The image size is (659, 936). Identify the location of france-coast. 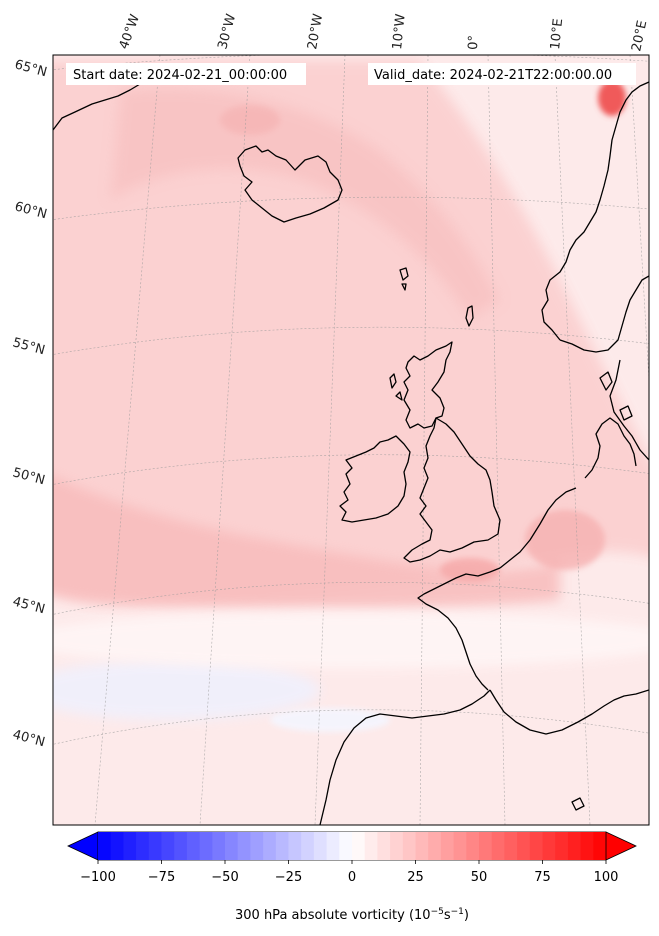
(459, 629).